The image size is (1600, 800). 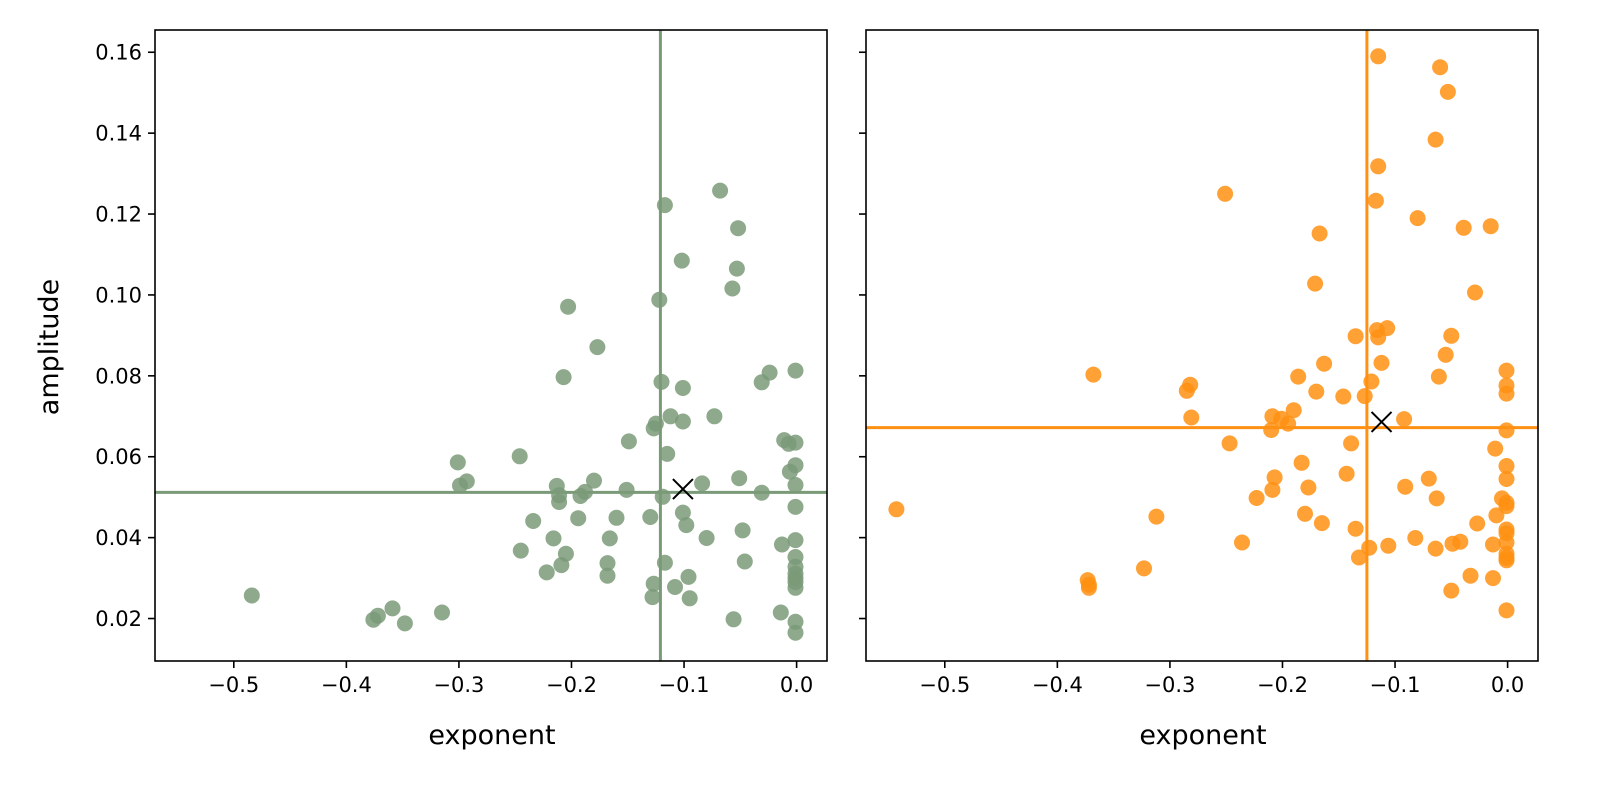 I want to click on left-x-tick-label: −0.1, so click(x=684, y=685).